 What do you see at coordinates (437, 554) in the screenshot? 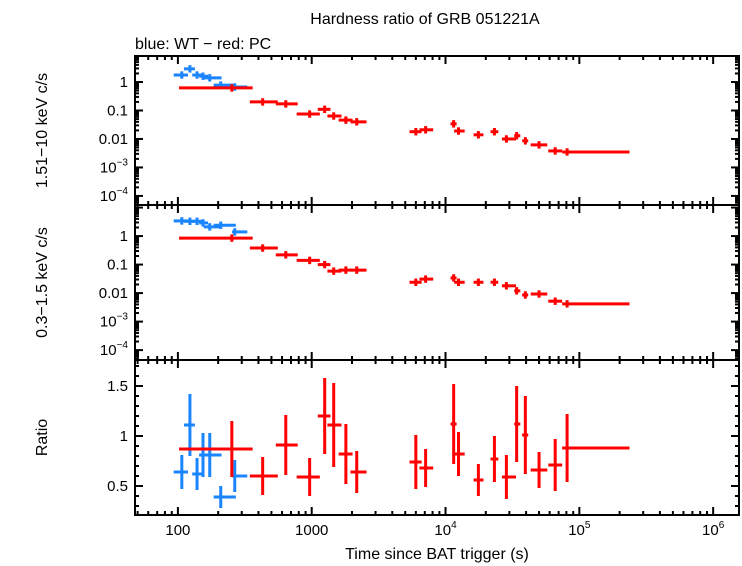
I see `x-axis-label: Time since BAT trigger (s)` at bounding box center [437, 554].